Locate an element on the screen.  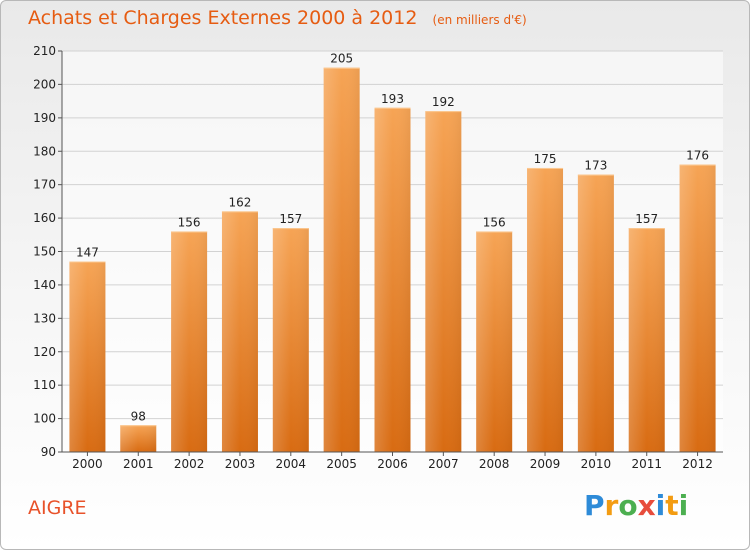
value-label: 193 is located at coordinates (392, 99).